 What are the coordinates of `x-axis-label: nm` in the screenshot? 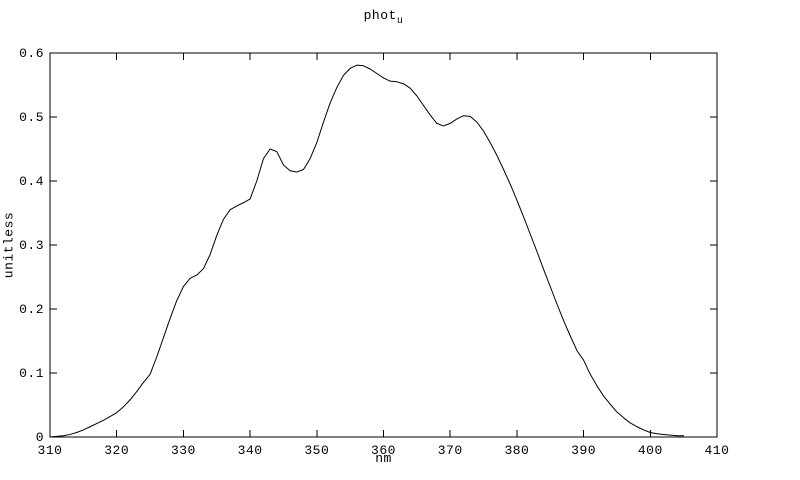 It's located at (383, 458).